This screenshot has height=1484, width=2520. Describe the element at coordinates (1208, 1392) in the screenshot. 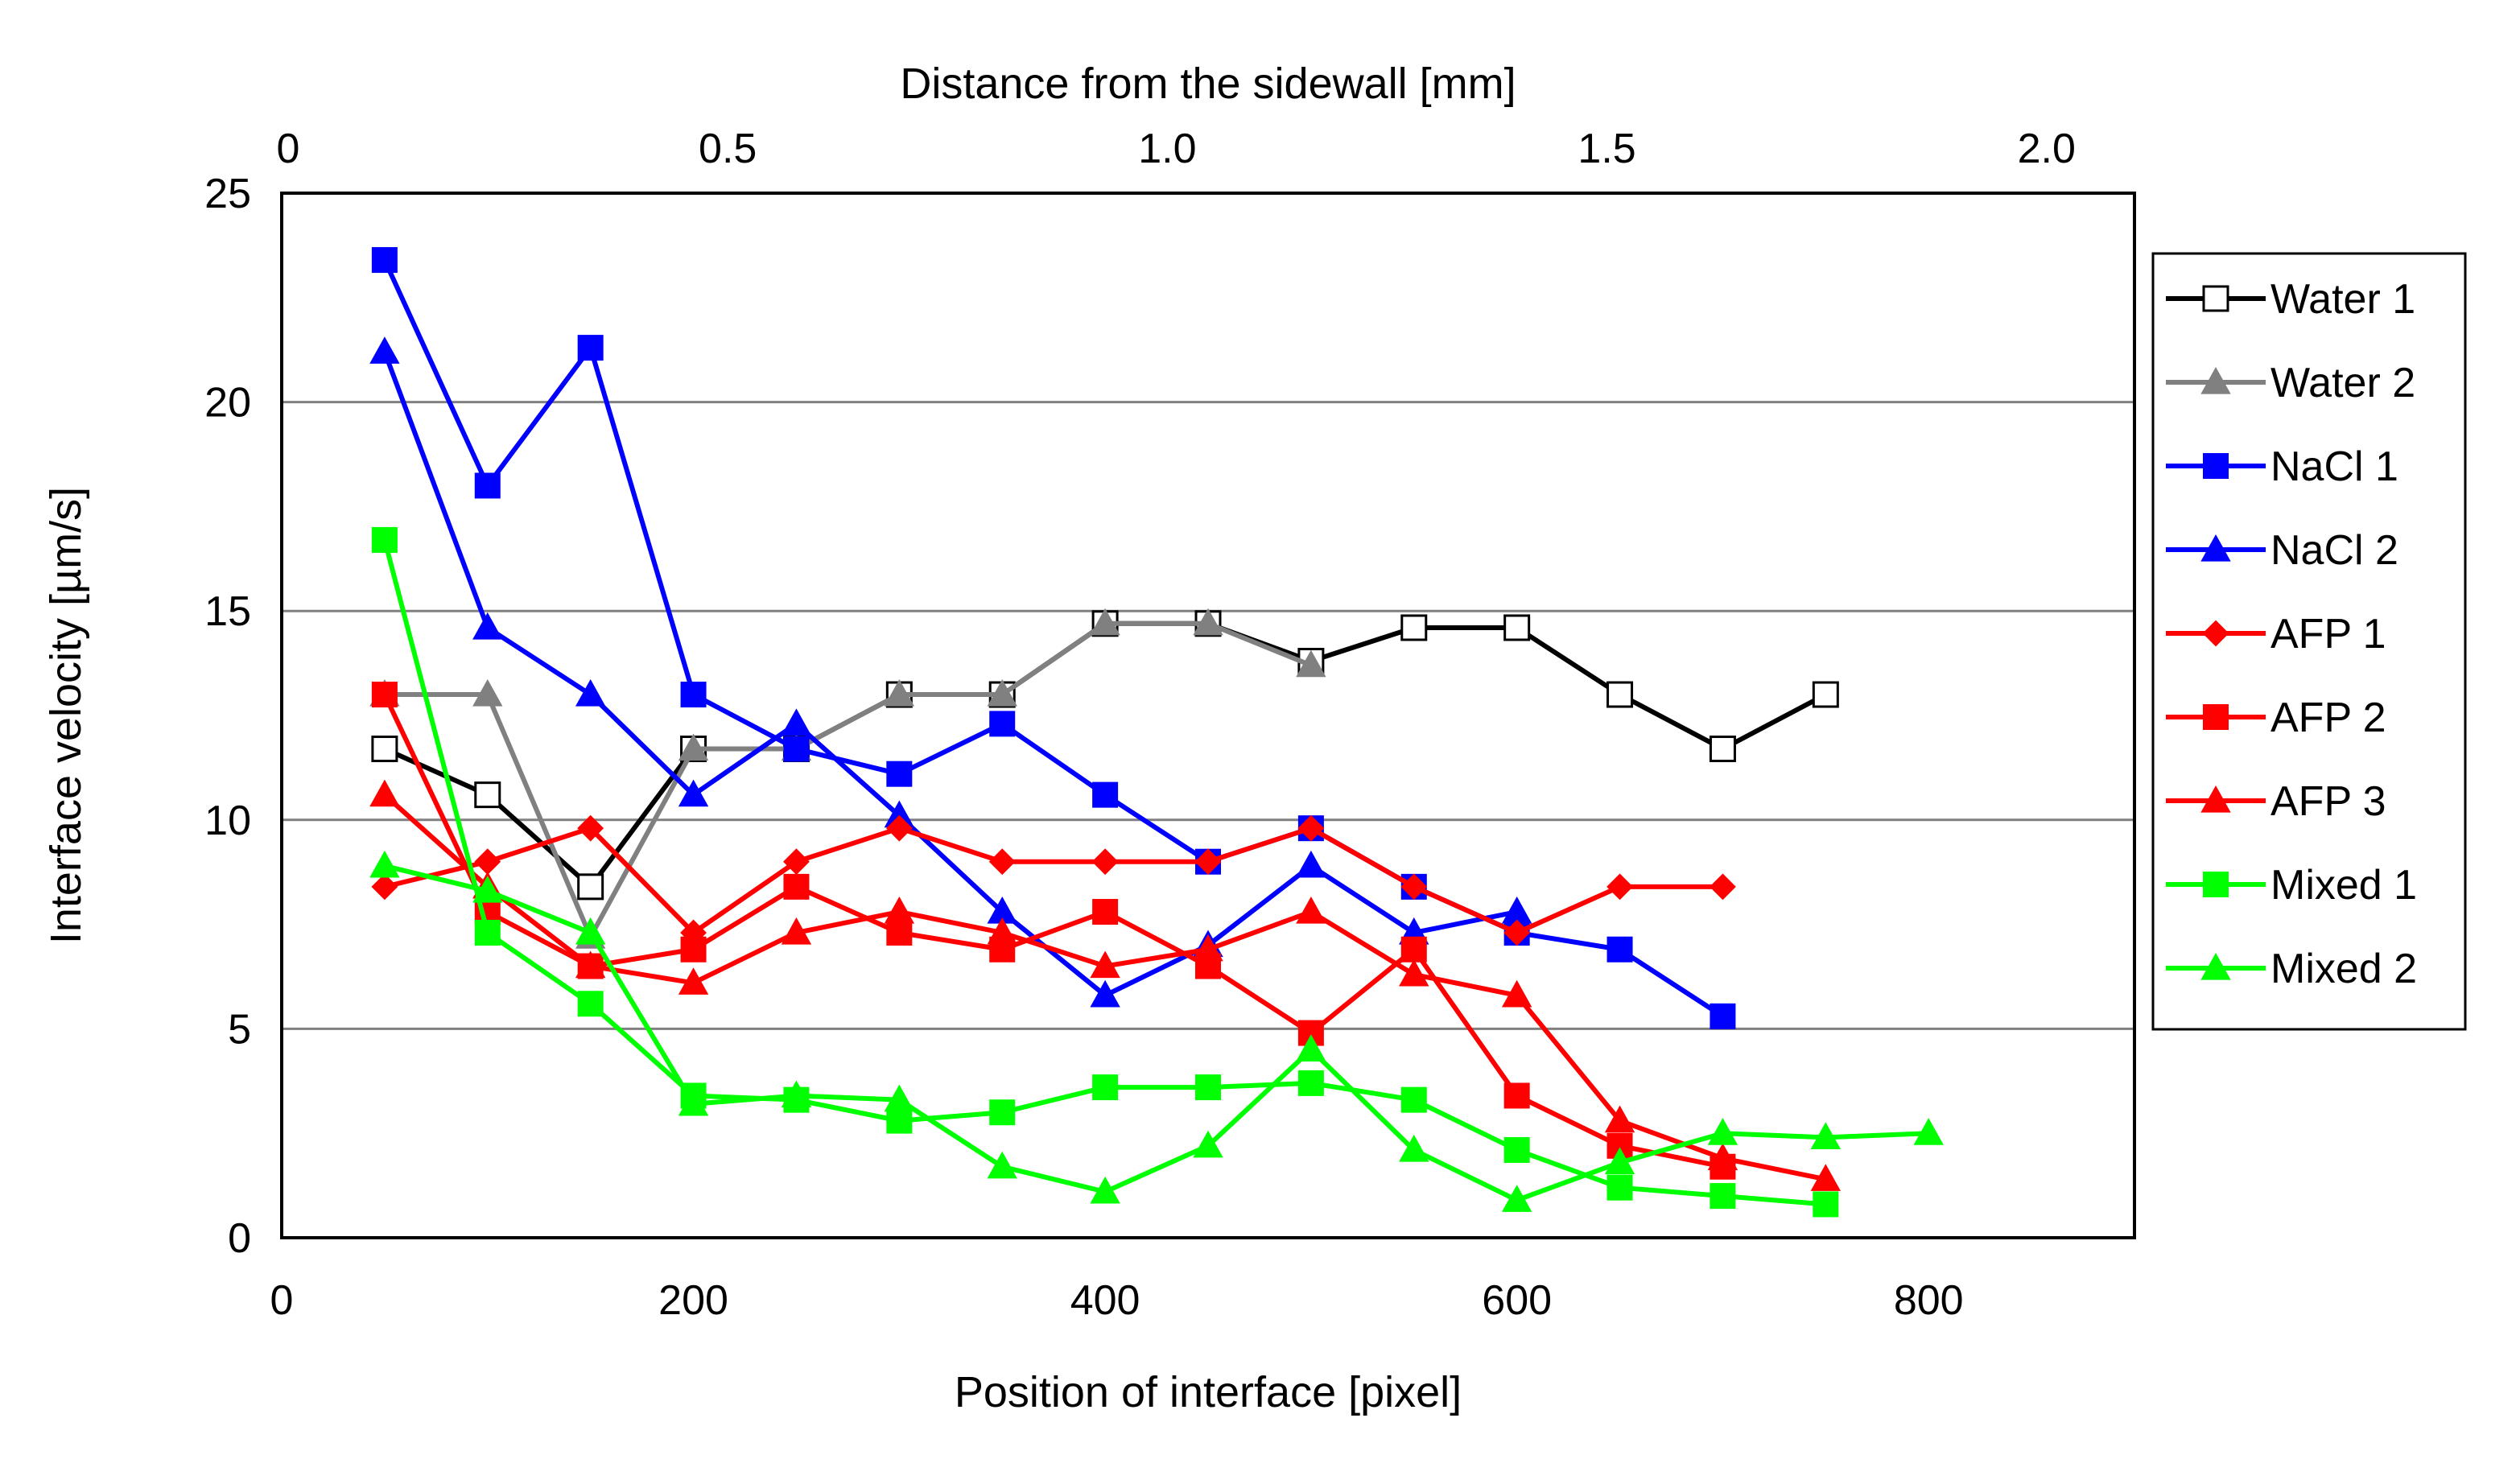

I see `x-axis-title: Position of interface [pixel]` at that location.